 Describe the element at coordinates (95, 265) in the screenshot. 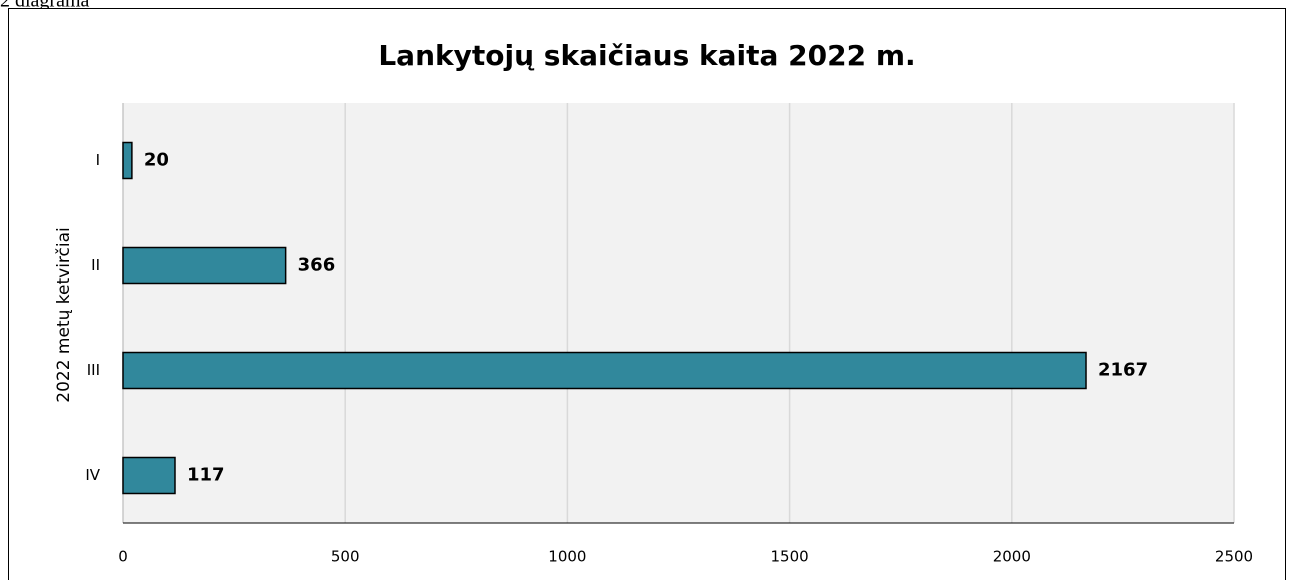

I see `y-tick-label: II` at that location.